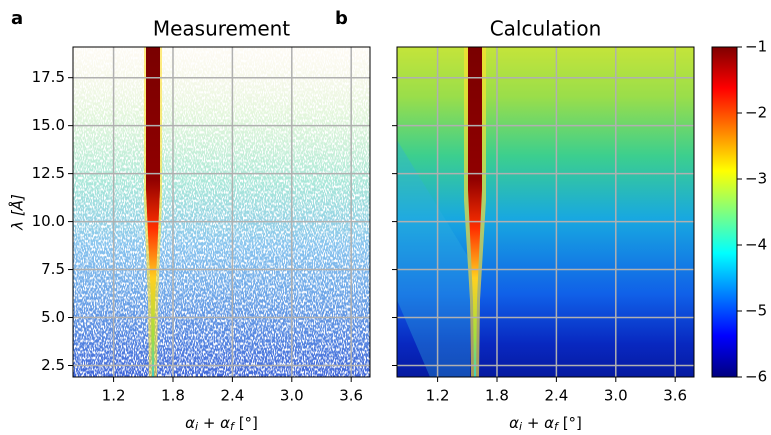 The width and height of the screenshot is (771, 435). Describe the element at coordinates (546, 29) in the screenshot. I see `panel-title: Calculation` at that location.